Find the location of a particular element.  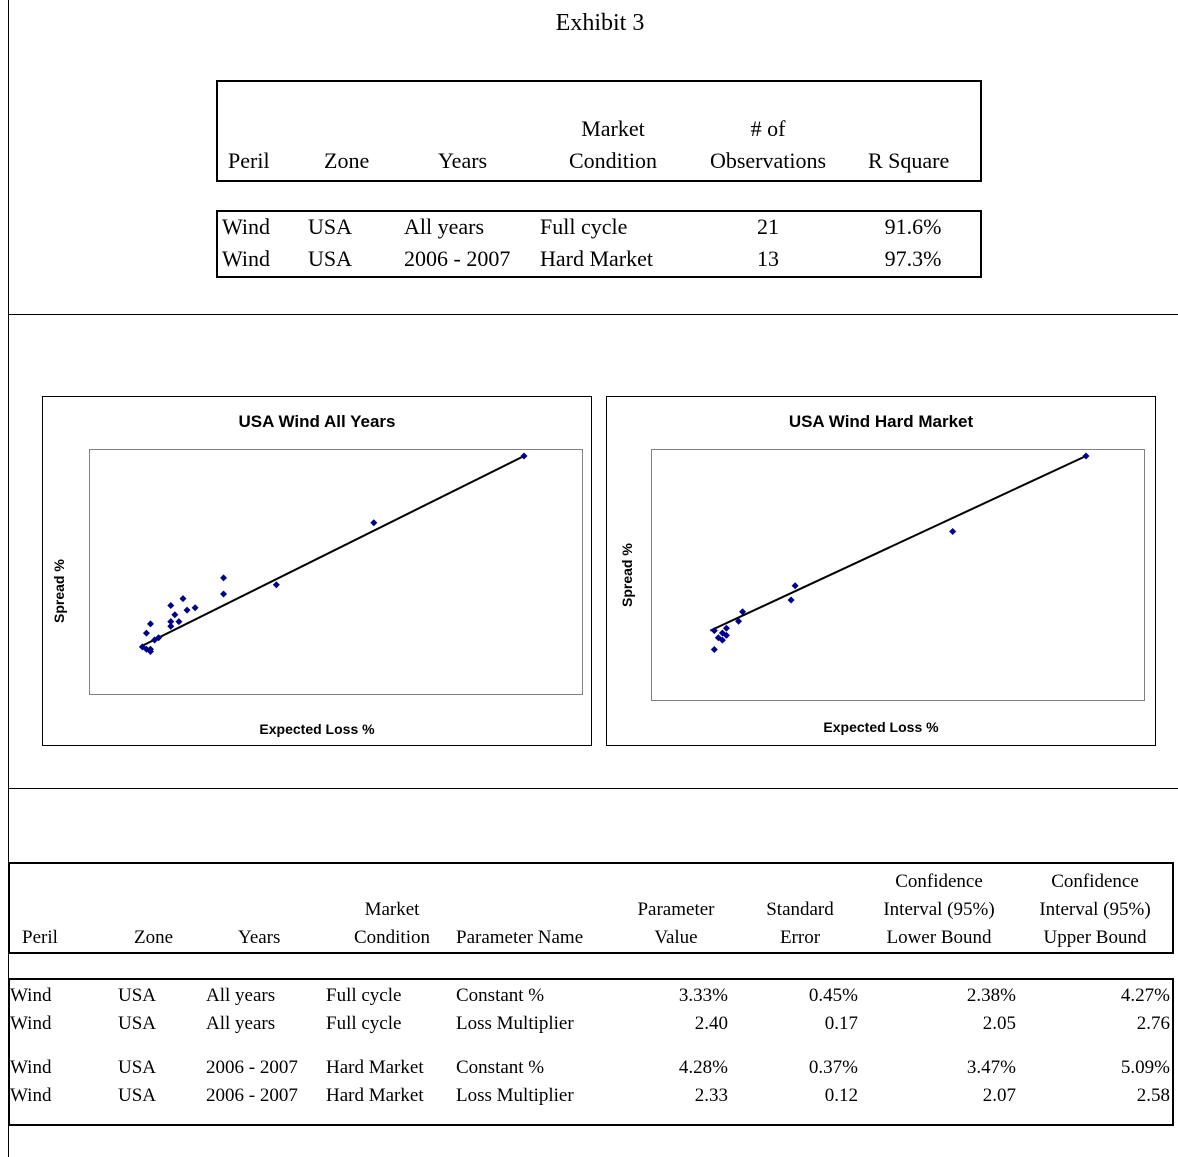

summary-header-obs-1: # of is located at coordinates (768, 128).